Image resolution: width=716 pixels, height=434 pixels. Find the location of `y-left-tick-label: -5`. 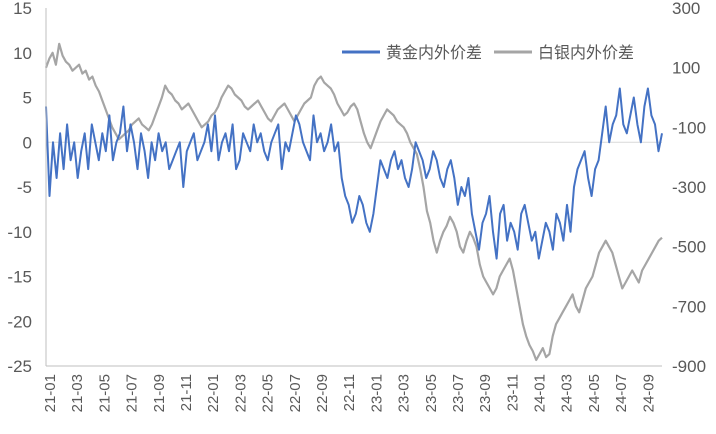

y-left-tick-label: -5 is located at coordinates (24, 187).